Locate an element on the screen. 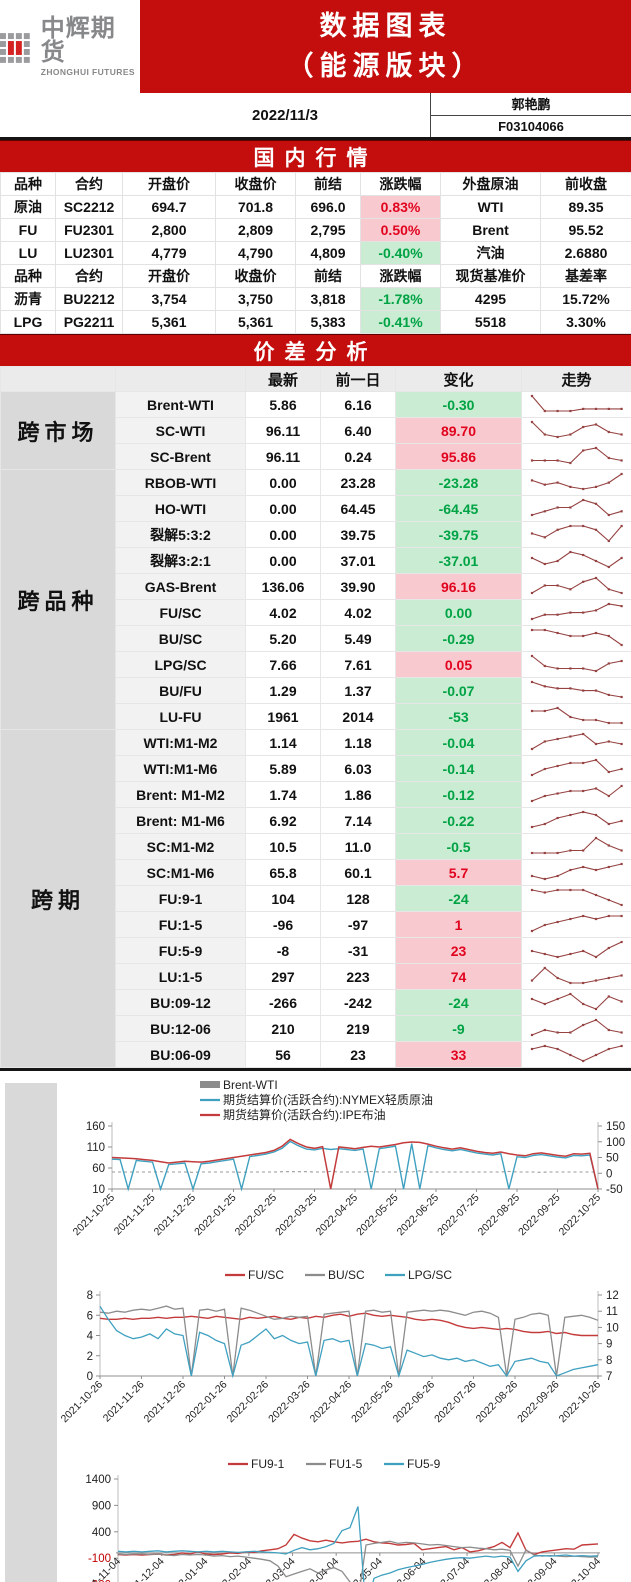 The image size is (631, 1582). change-cell: -24 is located at coordinates (458, 898).